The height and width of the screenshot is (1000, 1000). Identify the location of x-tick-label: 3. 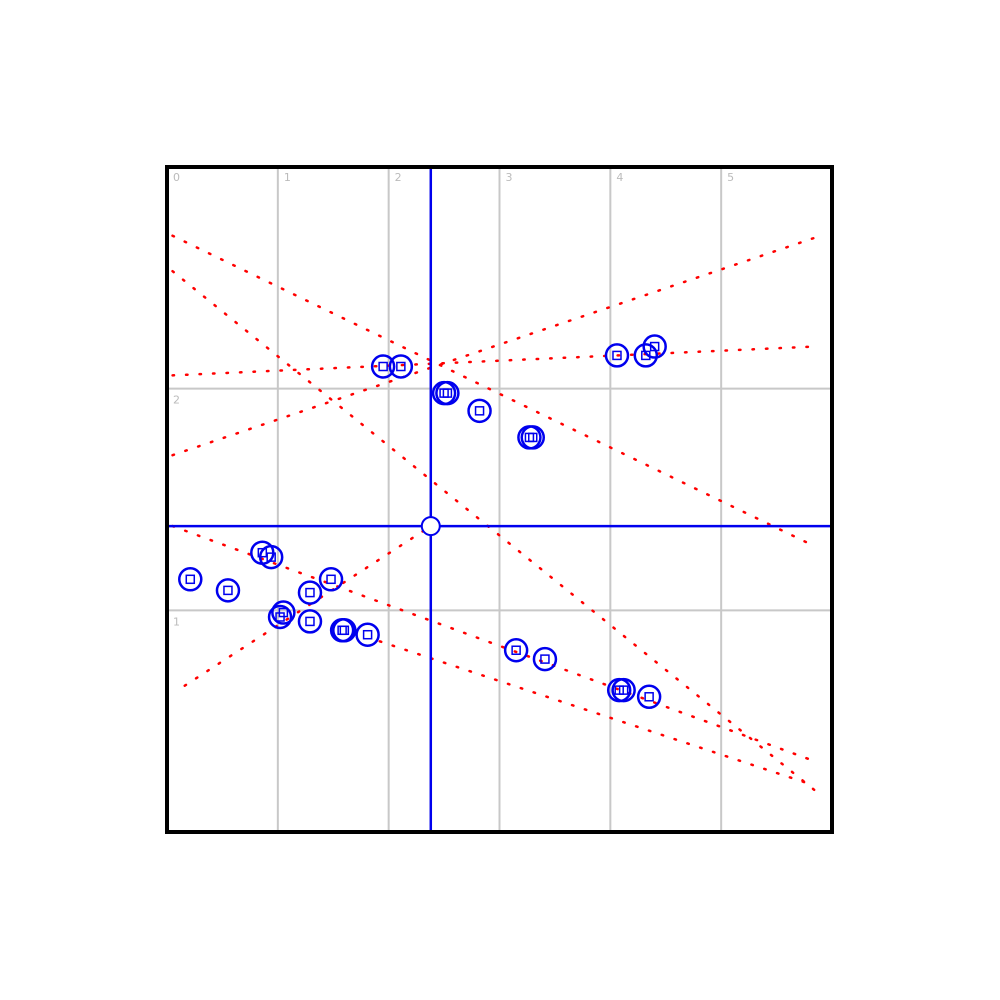
(509, 177).